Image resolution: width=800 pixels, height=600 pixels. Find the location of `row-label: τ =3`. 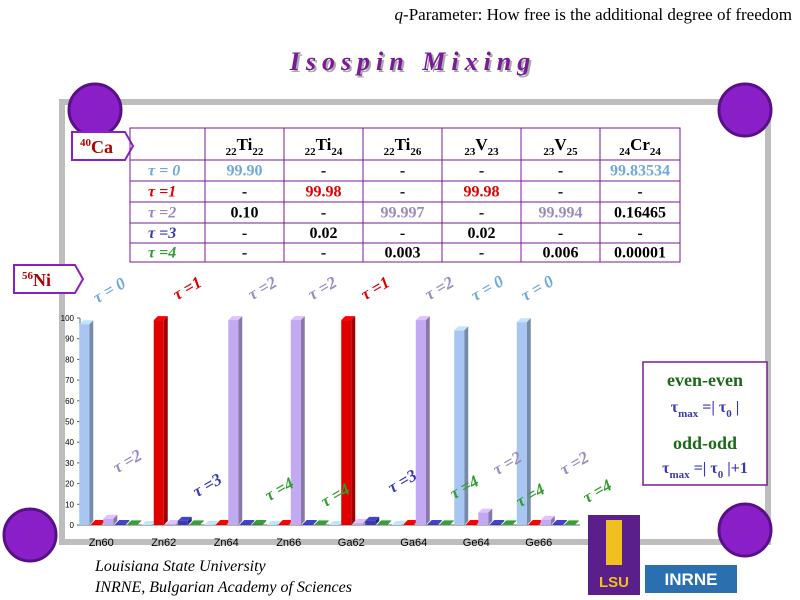

row-label: τ =3 is located at coordinates (162, 233).